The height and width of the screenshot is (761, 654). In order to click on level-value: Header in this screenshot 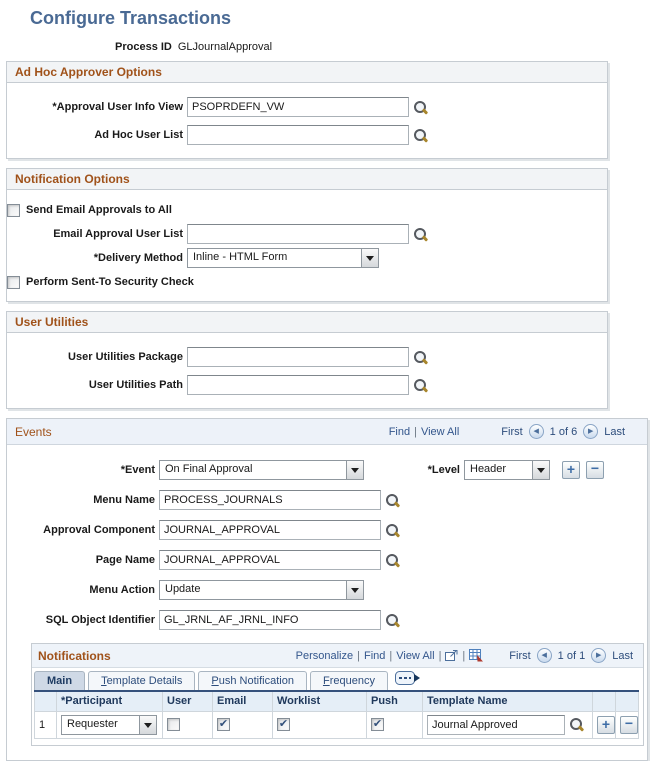, I will do `click(488, 469)`.